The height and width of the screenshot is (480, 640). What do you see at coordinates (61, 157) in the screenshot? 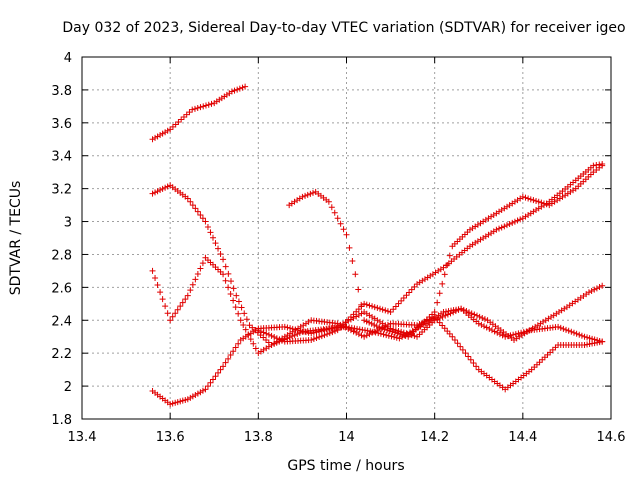
I see `y-tick-label: 3.4` at bounding box center [61, 157].